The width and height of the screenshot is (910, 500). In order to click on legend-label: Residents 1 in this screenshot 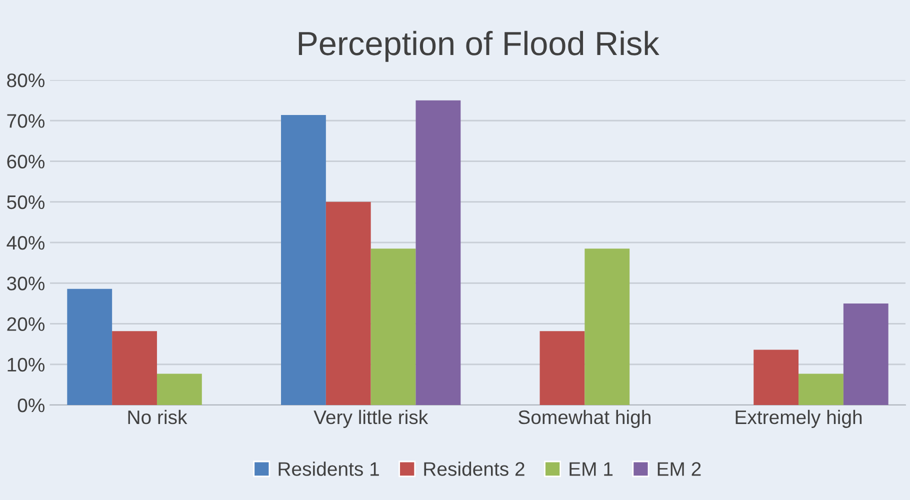, I will do `click(328, 469)`.